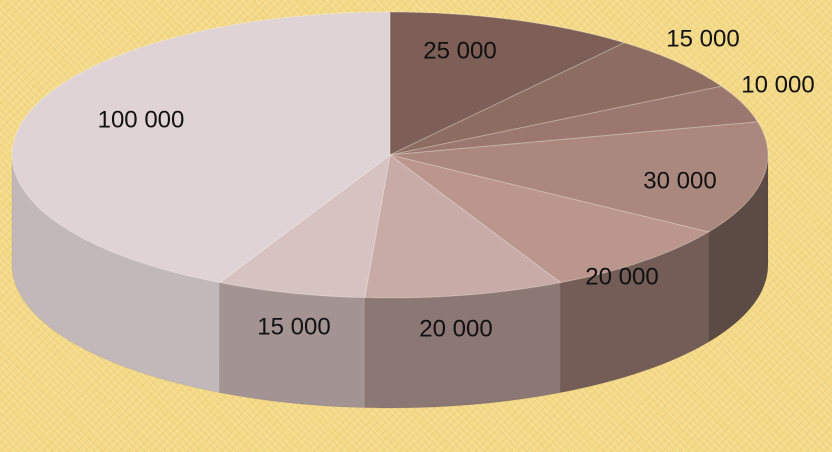 The width and height of the screenshot is (832, 452). Describe the element at coordinates (679, 180) in the screenshot. I see `data-label-4: 30 000` at that location.